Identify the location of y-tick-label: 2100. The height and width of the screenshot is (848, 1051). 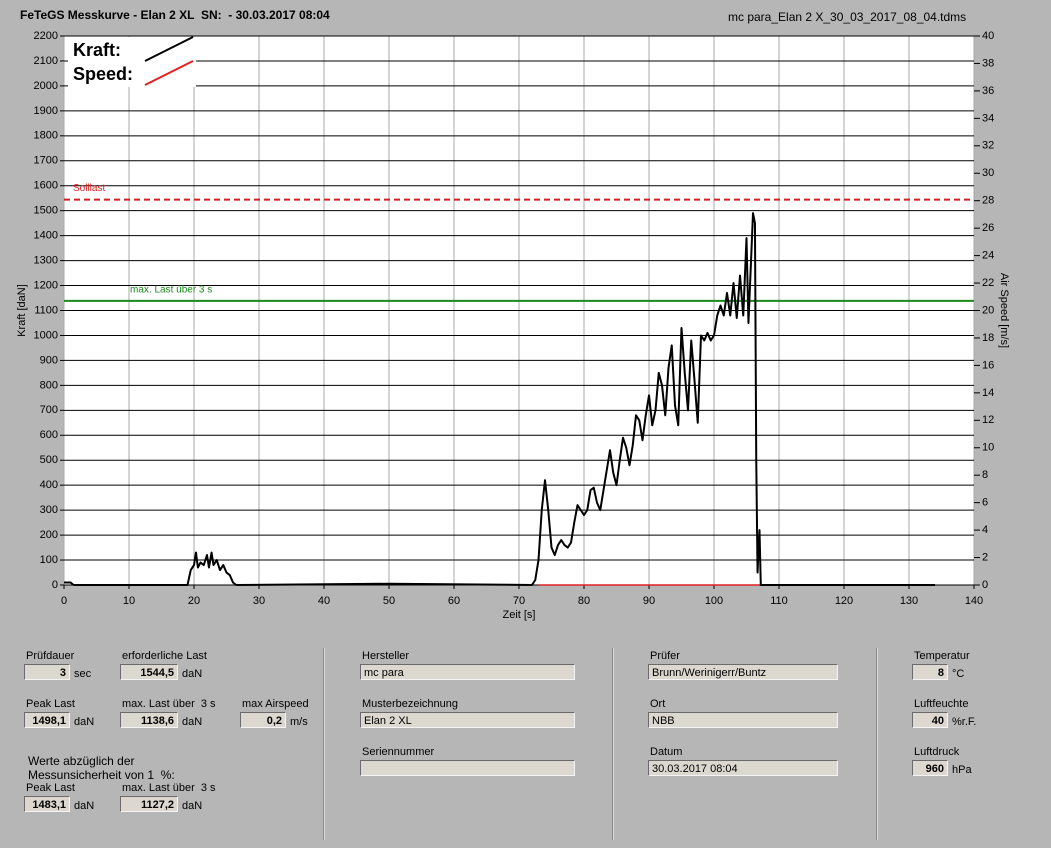
(46, 61).